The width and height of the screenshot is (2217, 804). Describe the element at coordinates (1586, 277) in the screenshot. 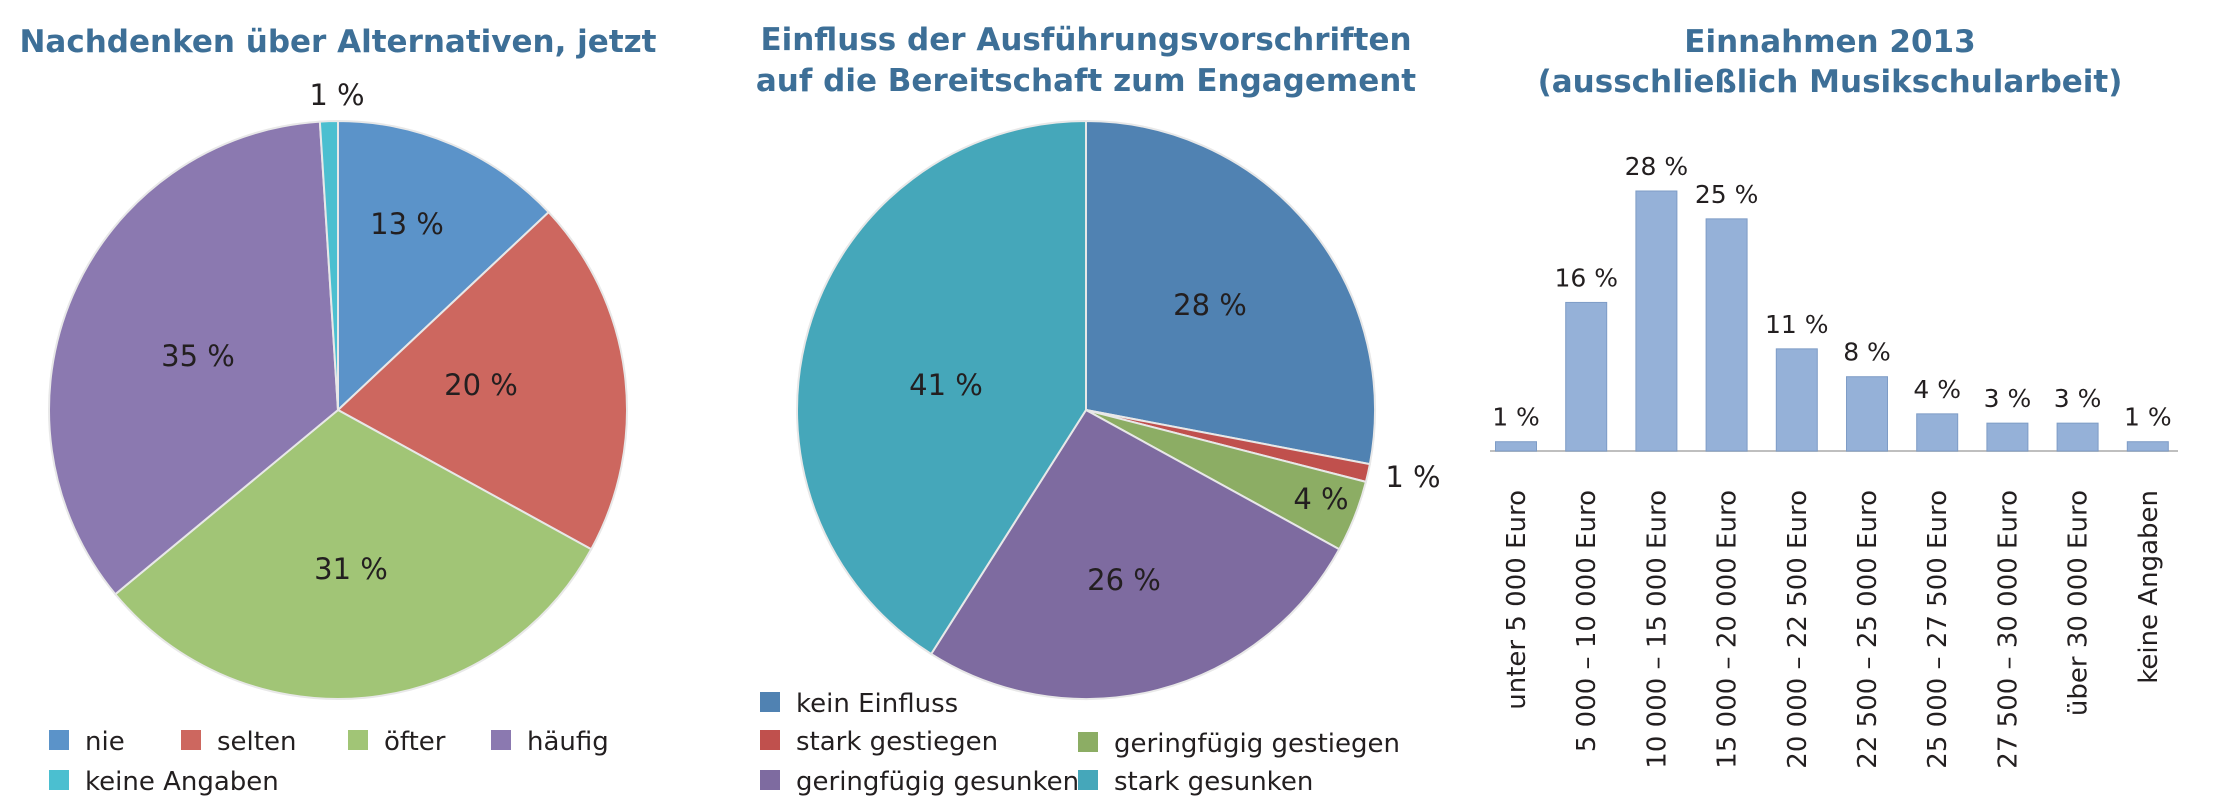

I see `bar-value-label: 16 %` at that location.